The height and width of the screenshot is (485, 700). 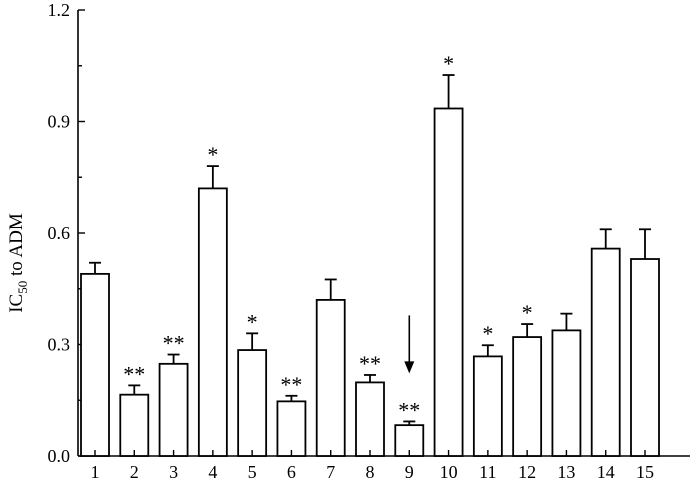 I want to click on y-ticks: 0.0 0.3 0.6 0.9 1.2, so click(x=66, y=233).